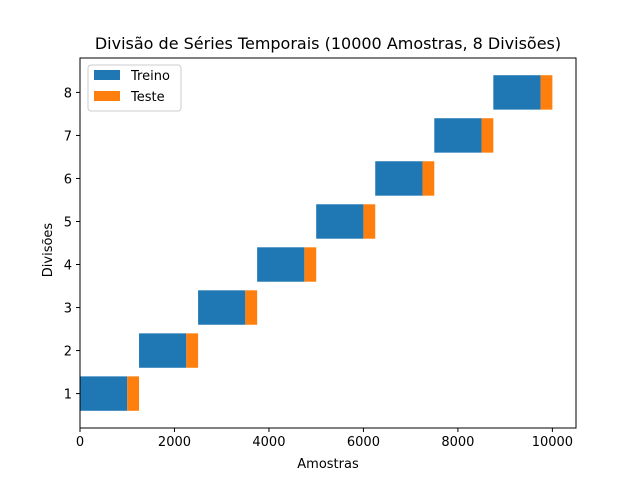  Describe the element at coordinates (107, 75) in the screenshot. I see `legend-swatch-treino` at that location.